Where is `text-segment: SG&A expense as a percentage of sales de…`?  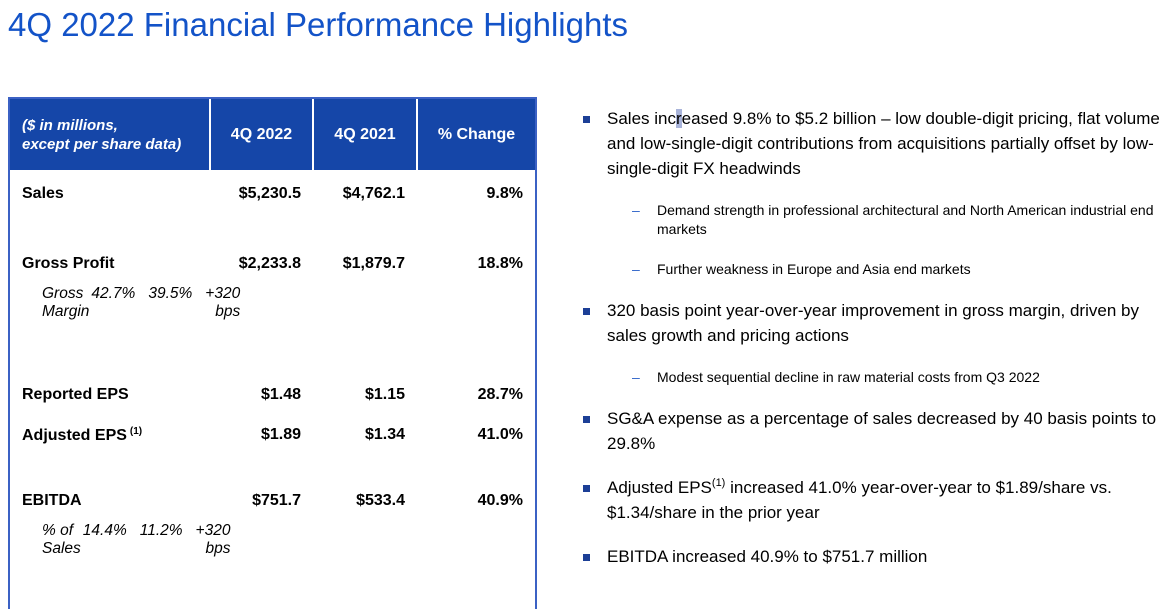 text-segment: SG&A expense as a percentage of sales de… is located at coordinates (882, 431).